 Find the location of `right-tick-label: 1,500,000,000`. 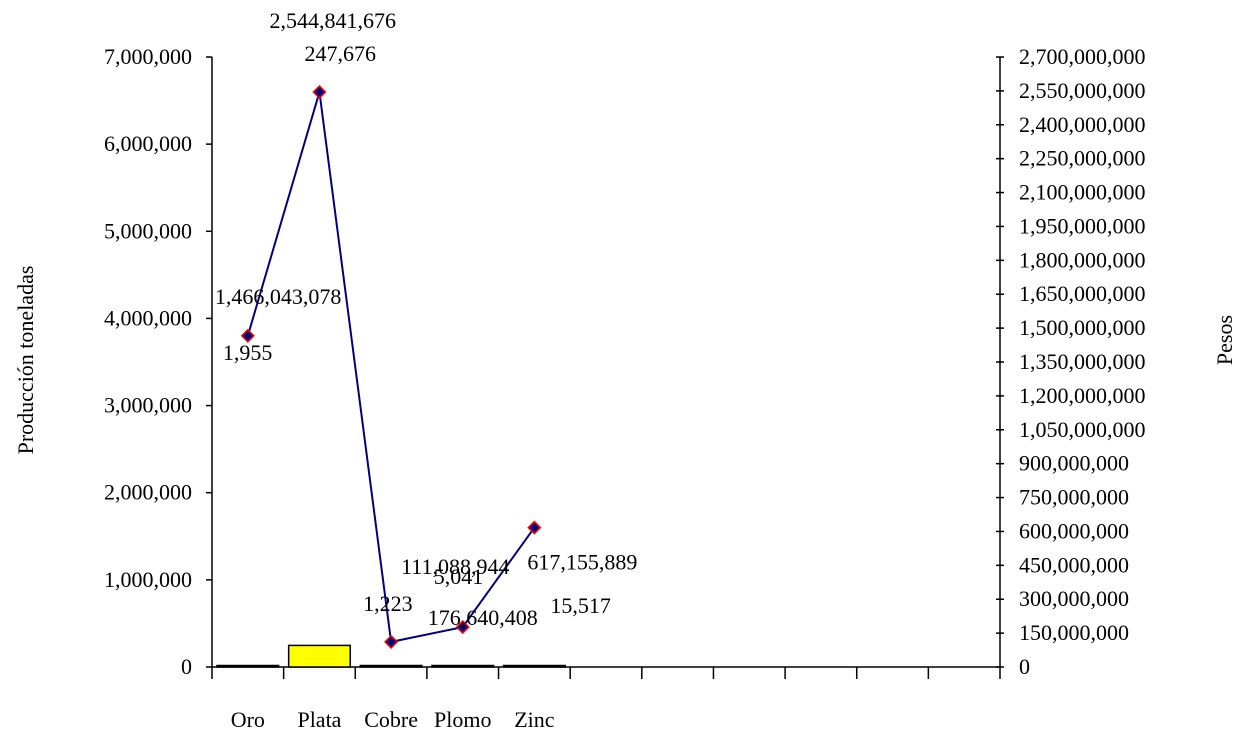

right-tick-label: 1,500,000,000 is located at coordinates (1082, 327).